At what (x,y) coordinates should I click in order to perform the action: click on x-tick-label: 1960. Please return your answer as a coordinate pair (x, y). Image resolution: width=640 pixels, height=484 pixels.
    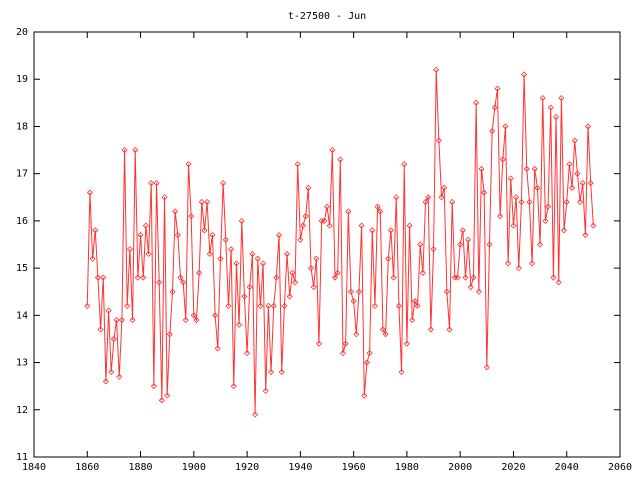
    Looking at the image, I should click on (354, 467).